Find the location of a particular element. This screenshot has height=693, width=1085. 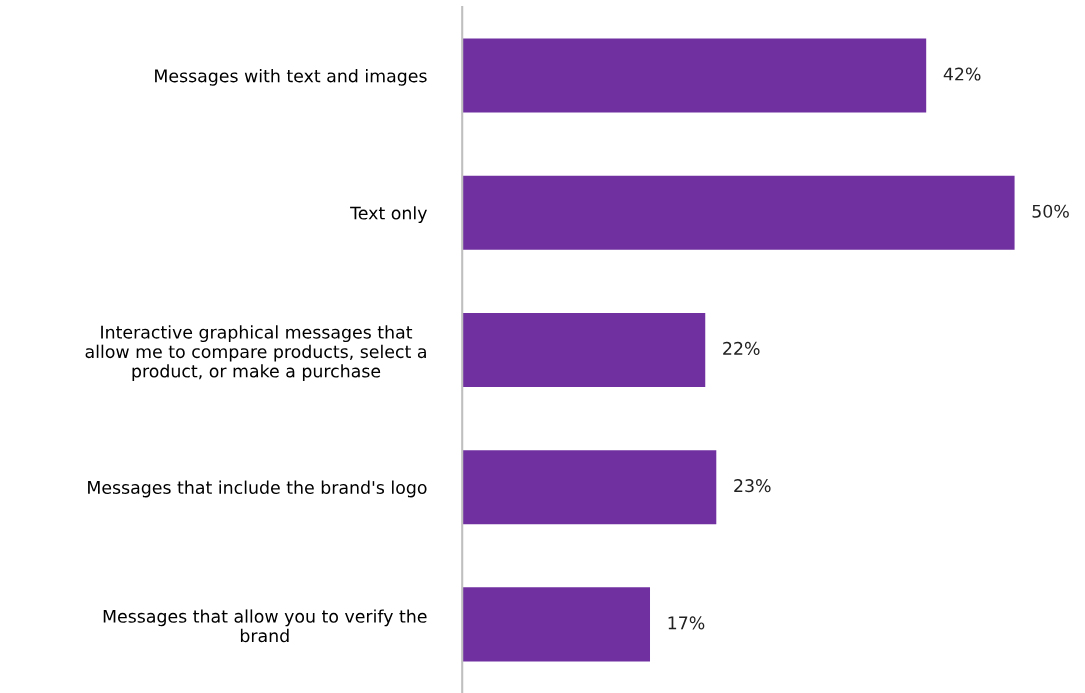

y-tick-label: Messages with text and images is located at coordinates (291, 77).